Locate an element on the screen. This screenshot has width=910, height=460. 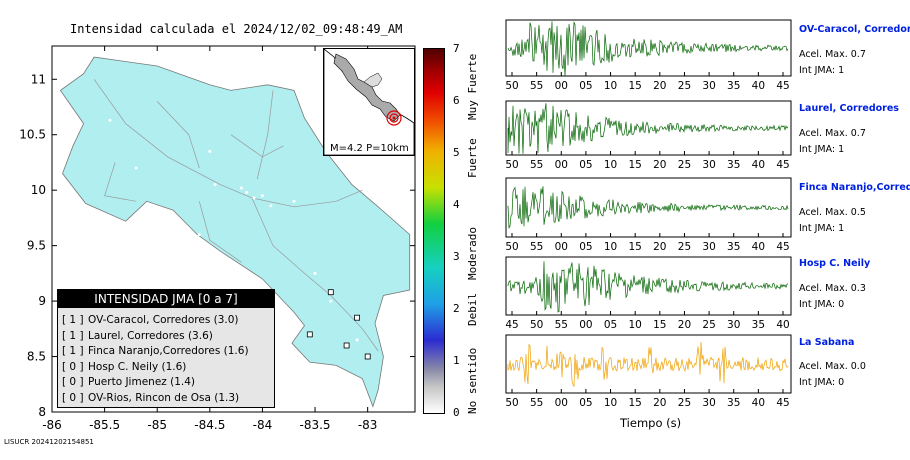
lon-tick-label: -86 is located at coordinates (52, 425).